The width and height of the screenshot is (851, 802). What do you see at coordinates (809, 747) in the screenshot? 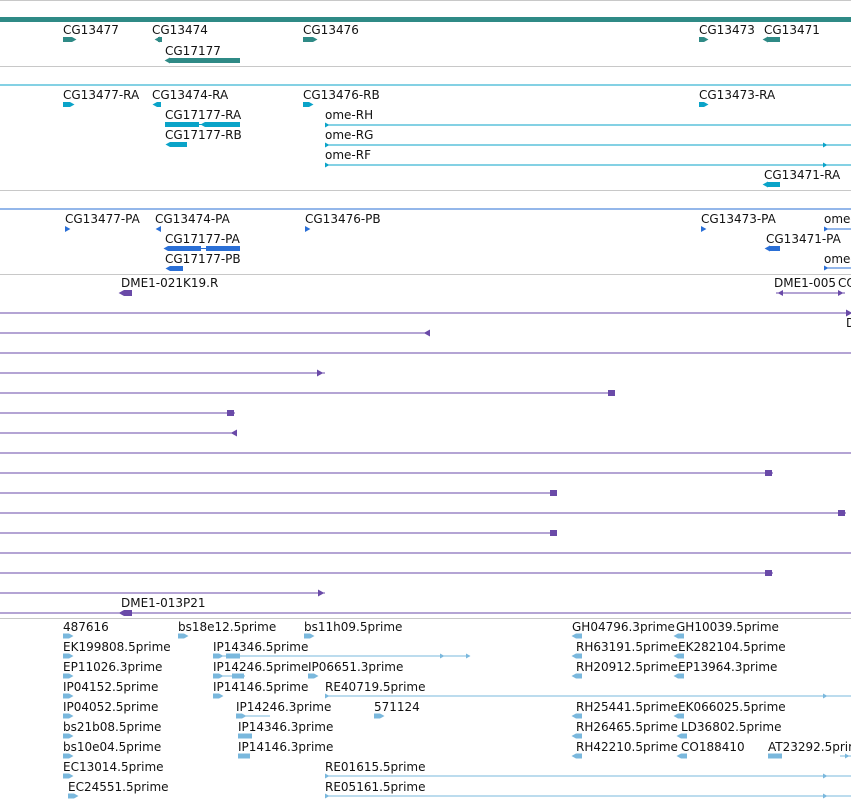
I see `est-label: AT23292.5prime` at bounding box center [809, 747].